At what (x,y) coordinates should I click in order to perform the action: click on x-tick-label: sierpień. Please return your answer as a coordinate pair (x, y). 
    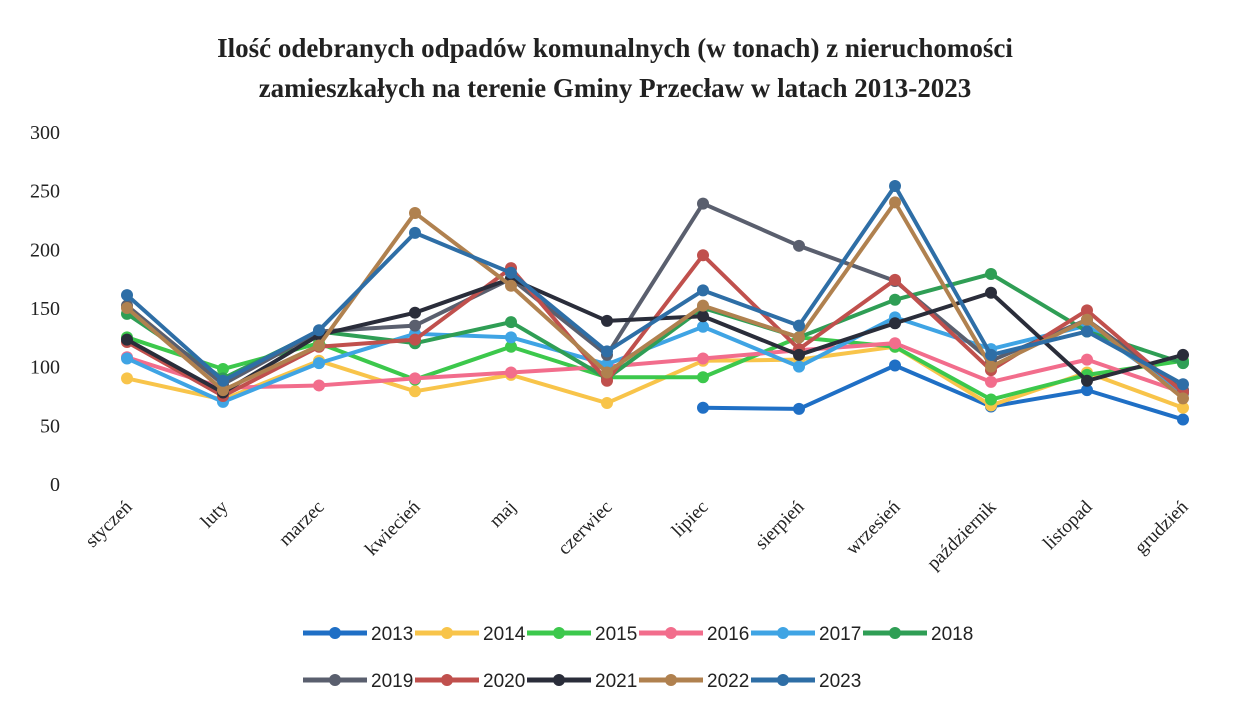
    Looking at the image, I should click on (780, 525).